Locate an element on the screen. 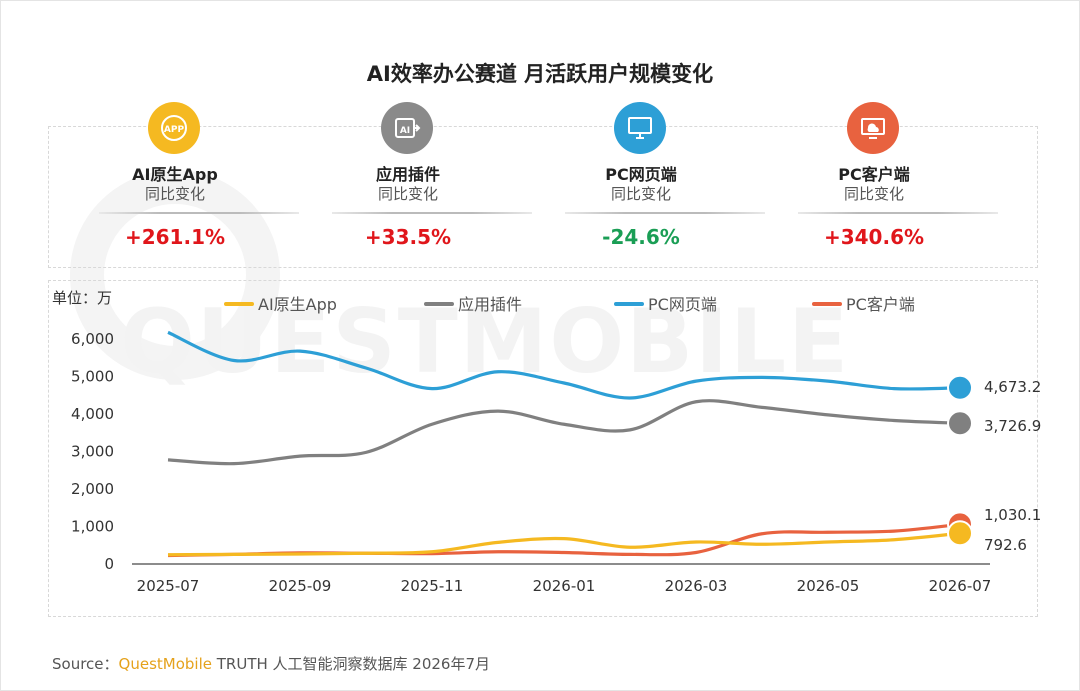  source-prefix: Source： is located at coordinates (85, 664).